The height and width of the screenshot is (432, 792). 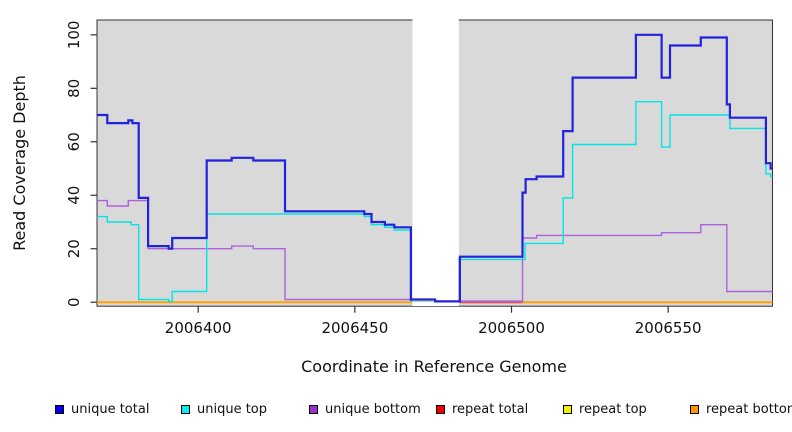 I want to click on legend-label: repeat top, so click(x=613, y=409).